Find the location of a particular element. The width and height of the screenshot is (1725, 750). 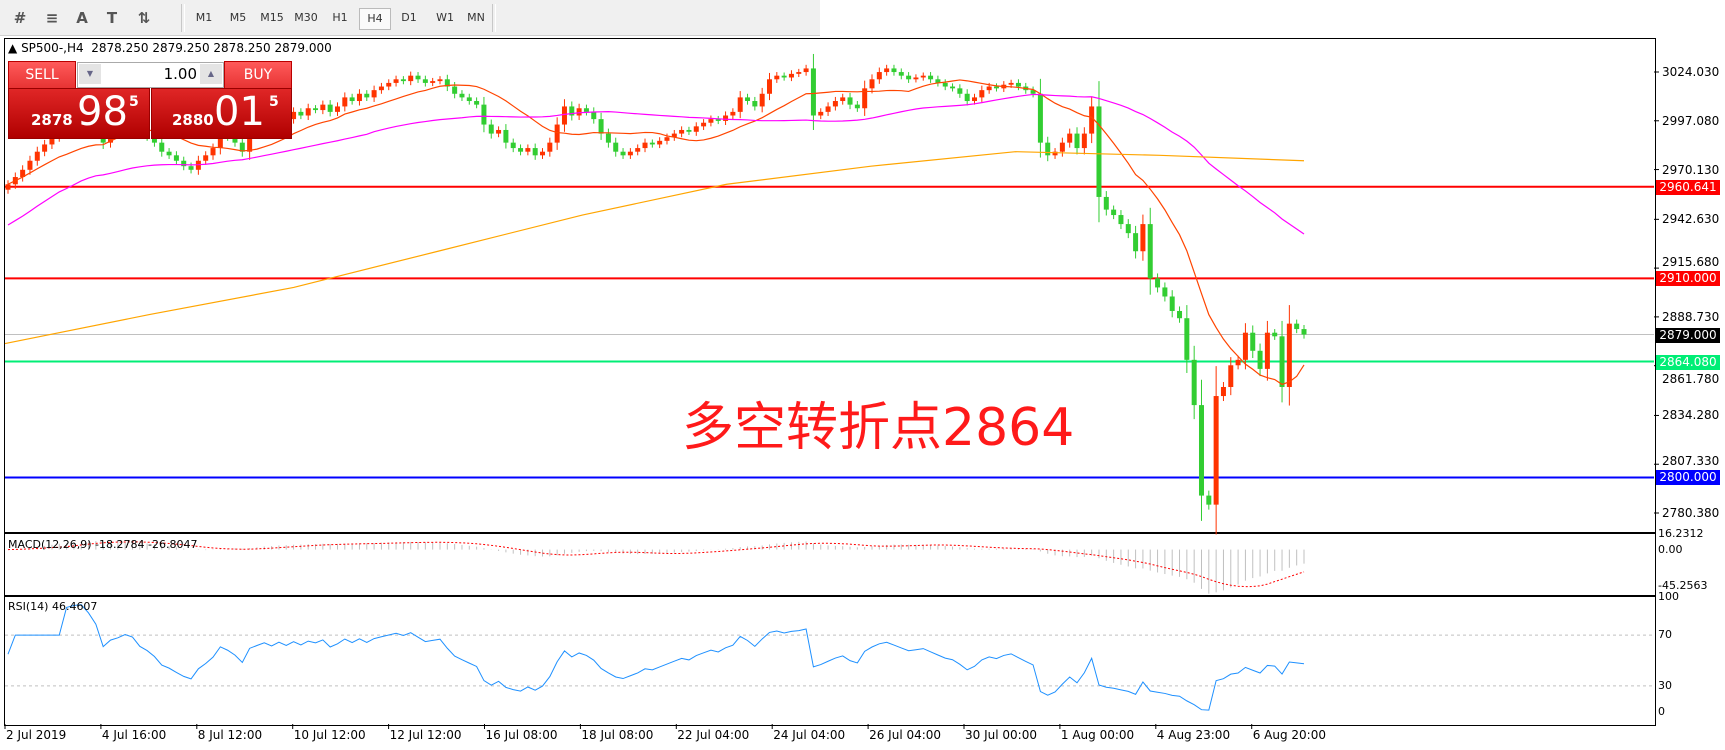

timeframe-h4: H4 is located at coordinates (375, 19).